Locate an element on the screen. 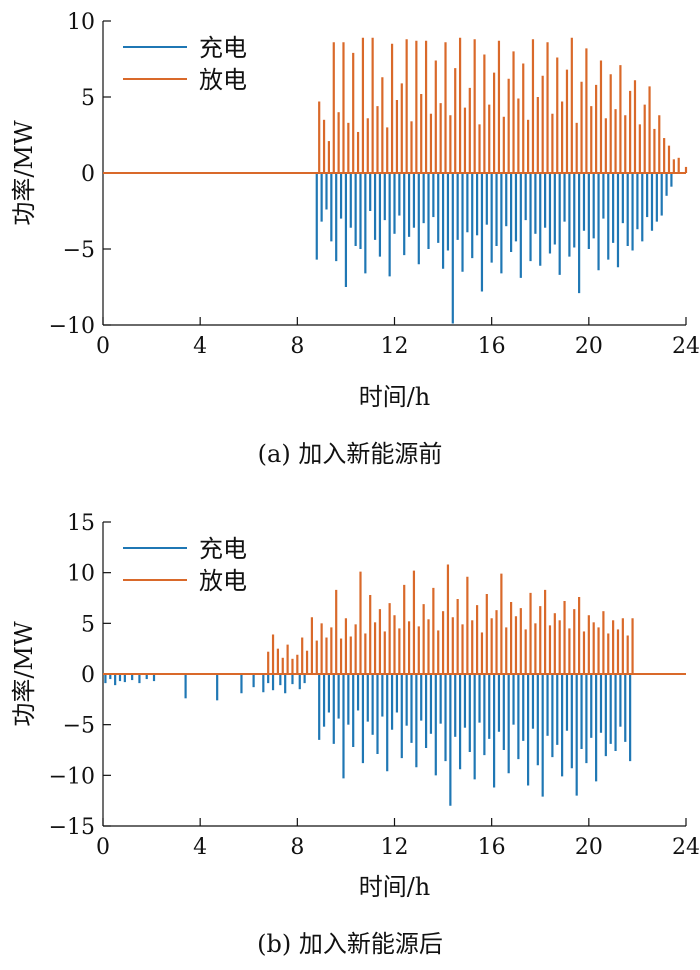 This screenshot has height=970, width=700. y-tick-label: −15 is located at coordinates (72, 827).